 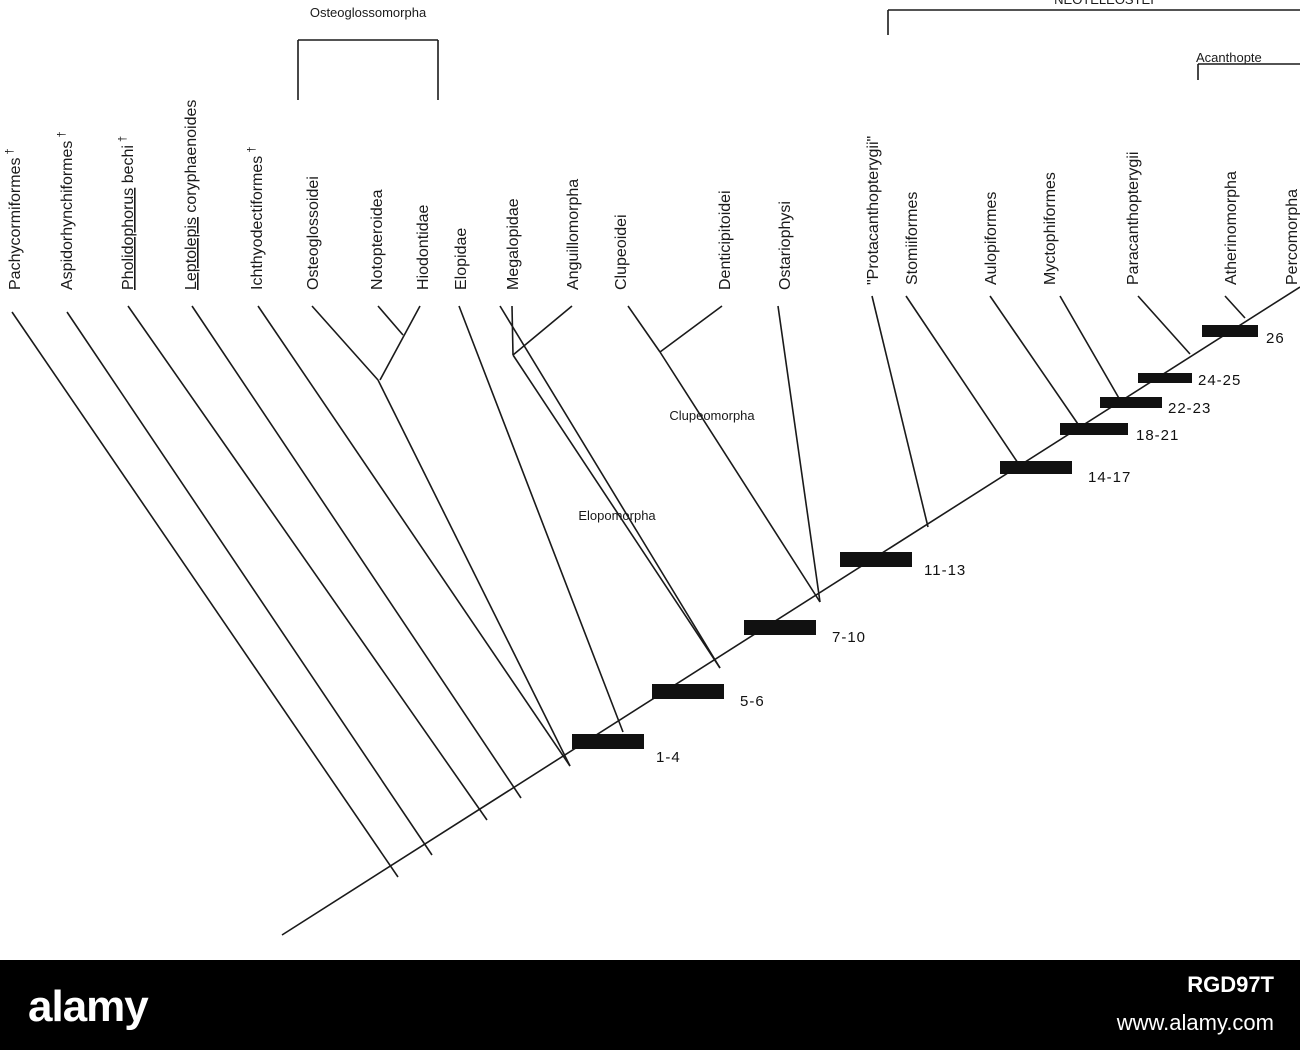 What do you see at coordinates (1164, 325) in the screenshot?
I see `branch-atherinomorpha` at bounding box center [1164, 325].